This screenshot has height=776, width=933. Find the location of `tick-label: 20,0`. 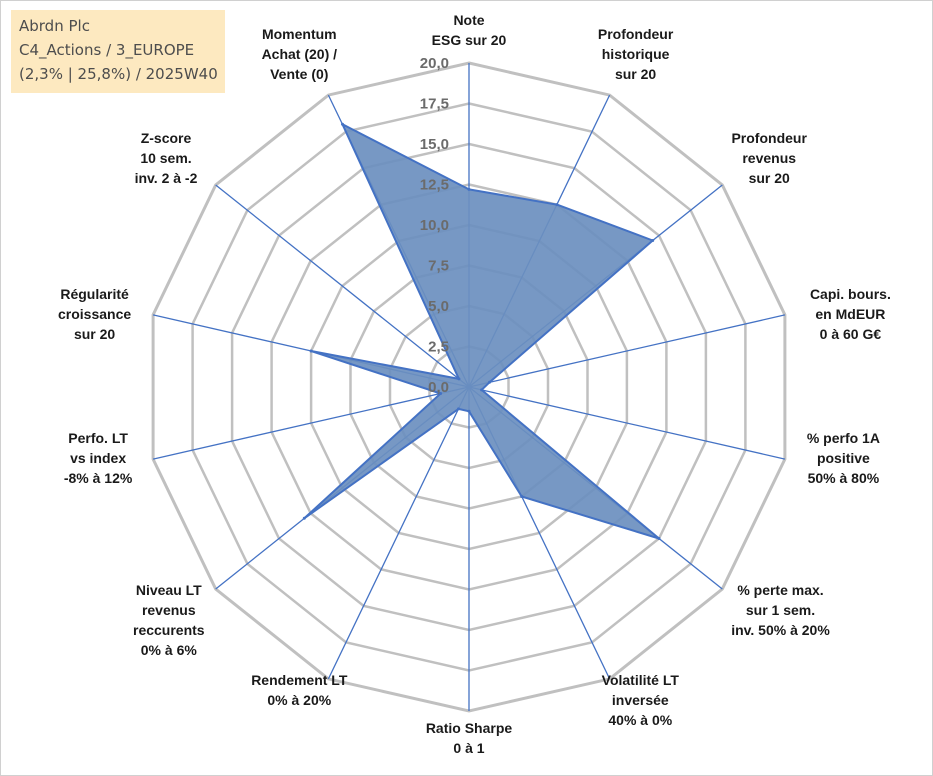

tick-label: 20,0 is located at coordinates (434, 63).